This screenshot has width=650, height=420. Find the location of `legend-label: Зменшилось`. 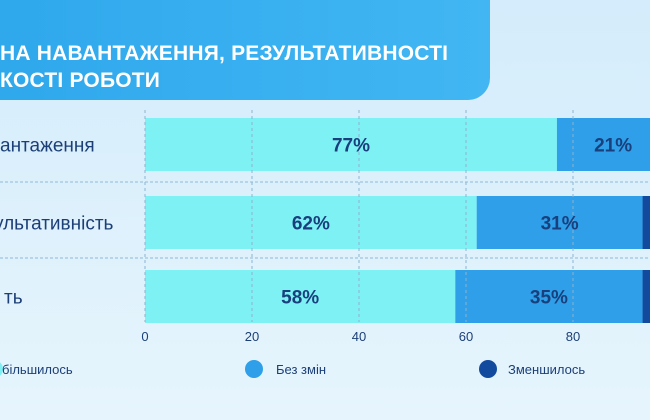

legend-label: Зменшилось is located at coordinates (546, 369).